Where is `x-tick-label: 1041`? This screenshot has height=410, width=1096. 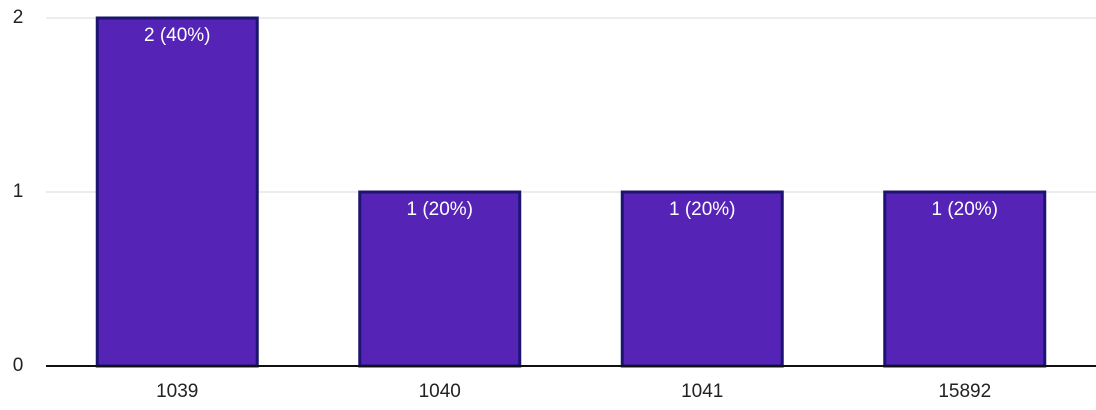
x-tick-label: 1041 is located at coordinates (702, 391).